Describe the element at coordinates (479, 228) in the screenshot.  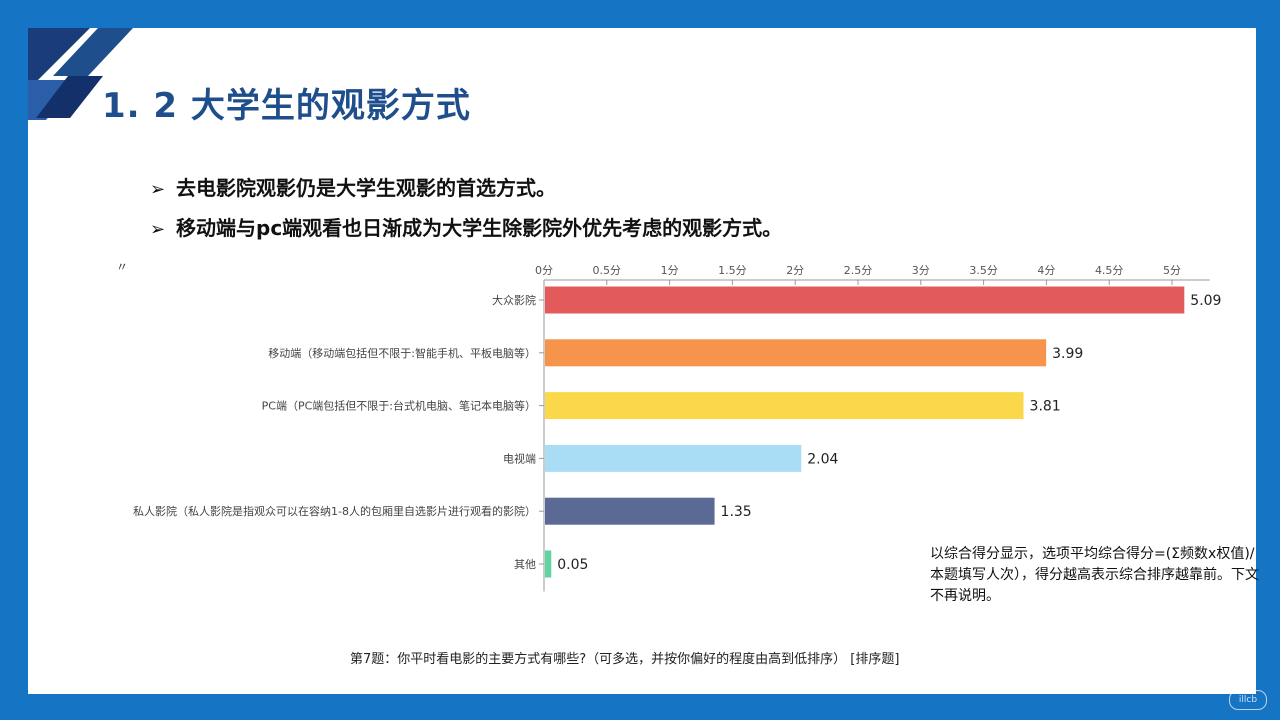
I see `bullet-text: 移动端与pc端观看也日渐成为大学生除影院外优先考虑的观影方式。` at that location.